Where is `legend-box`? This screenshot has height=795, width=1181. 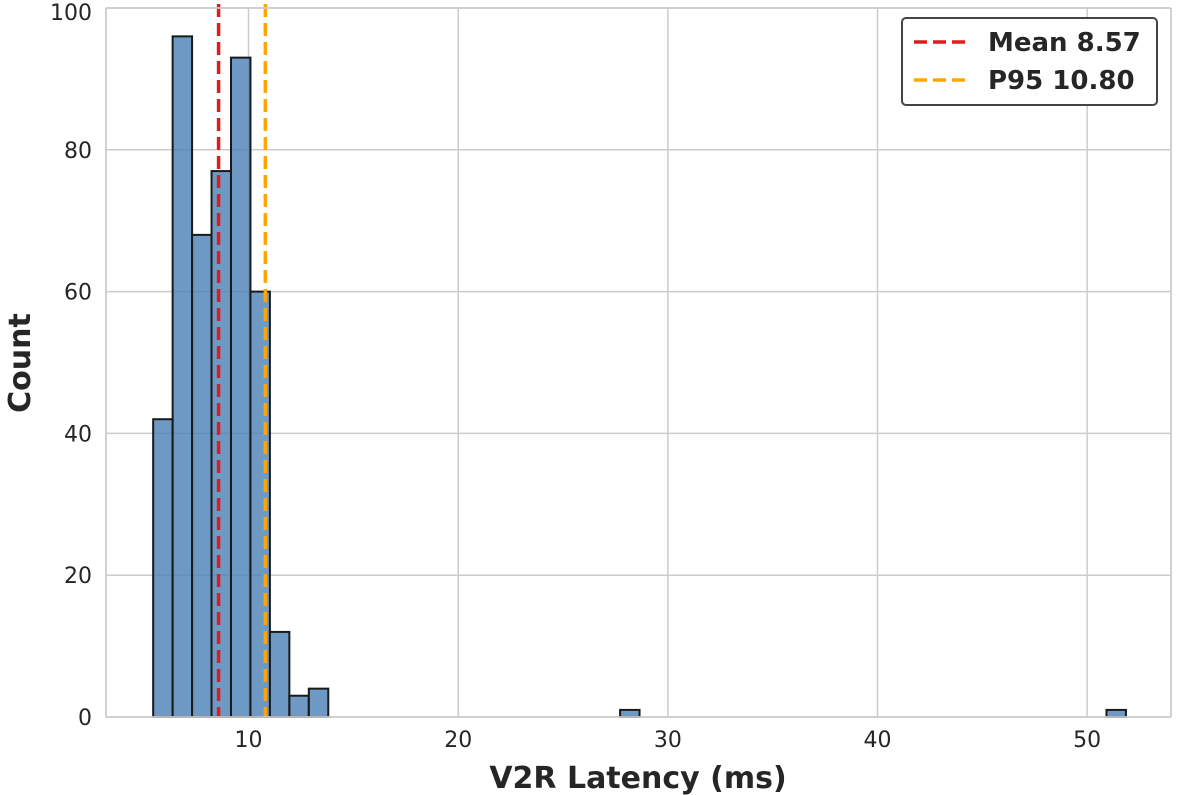
legend-box is located at coordinates (1029, 61).